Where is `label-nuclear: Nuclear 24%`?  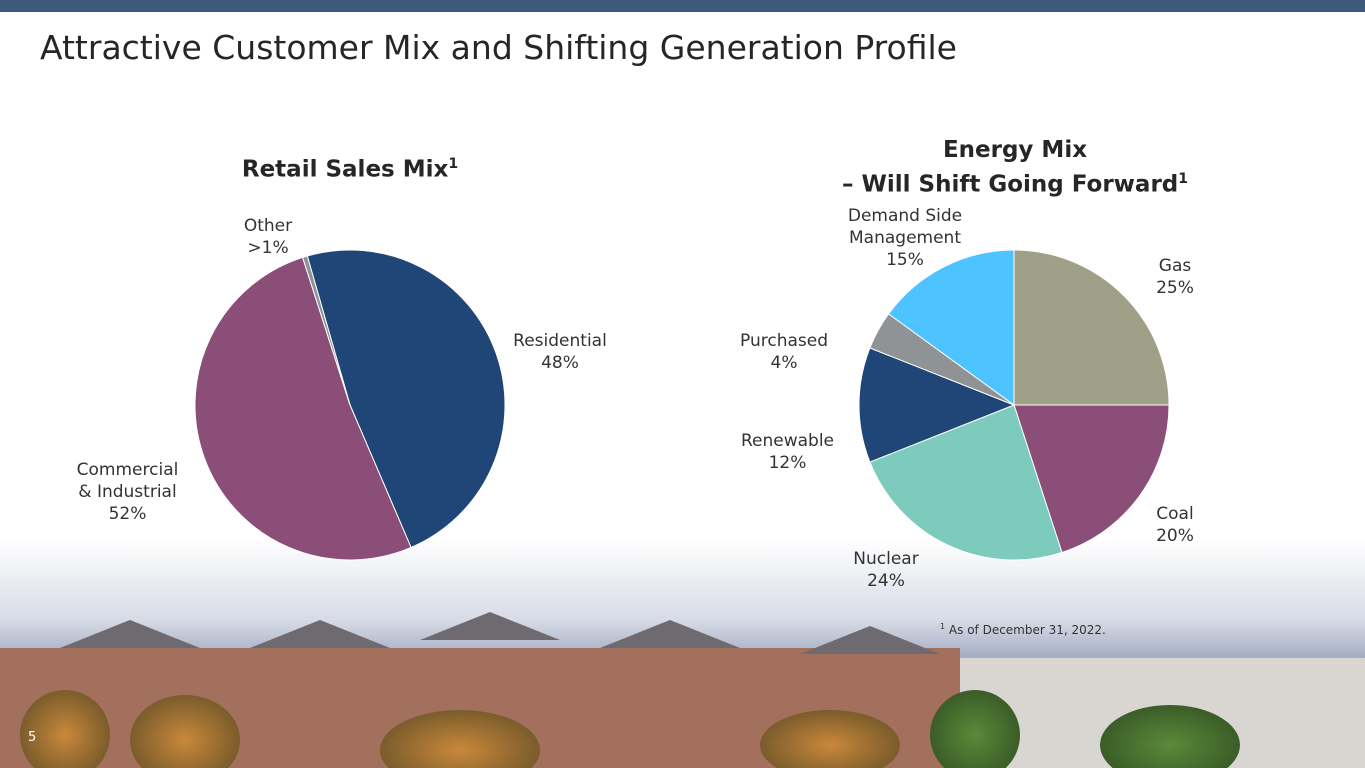 label-nuclear: Nuclear 24% is located at coordinates (886, 570).